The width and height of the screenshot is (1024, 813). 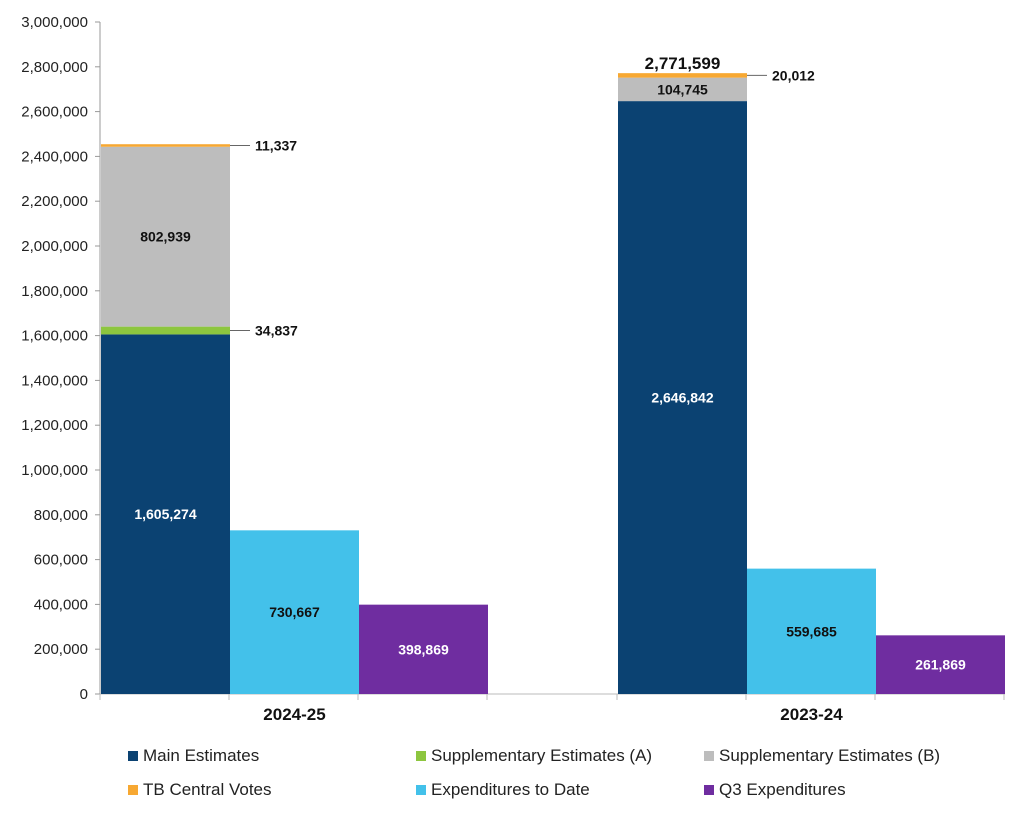 I want to click on legend-item: Supplementary Estimates (B), so click(x=822, y=756).